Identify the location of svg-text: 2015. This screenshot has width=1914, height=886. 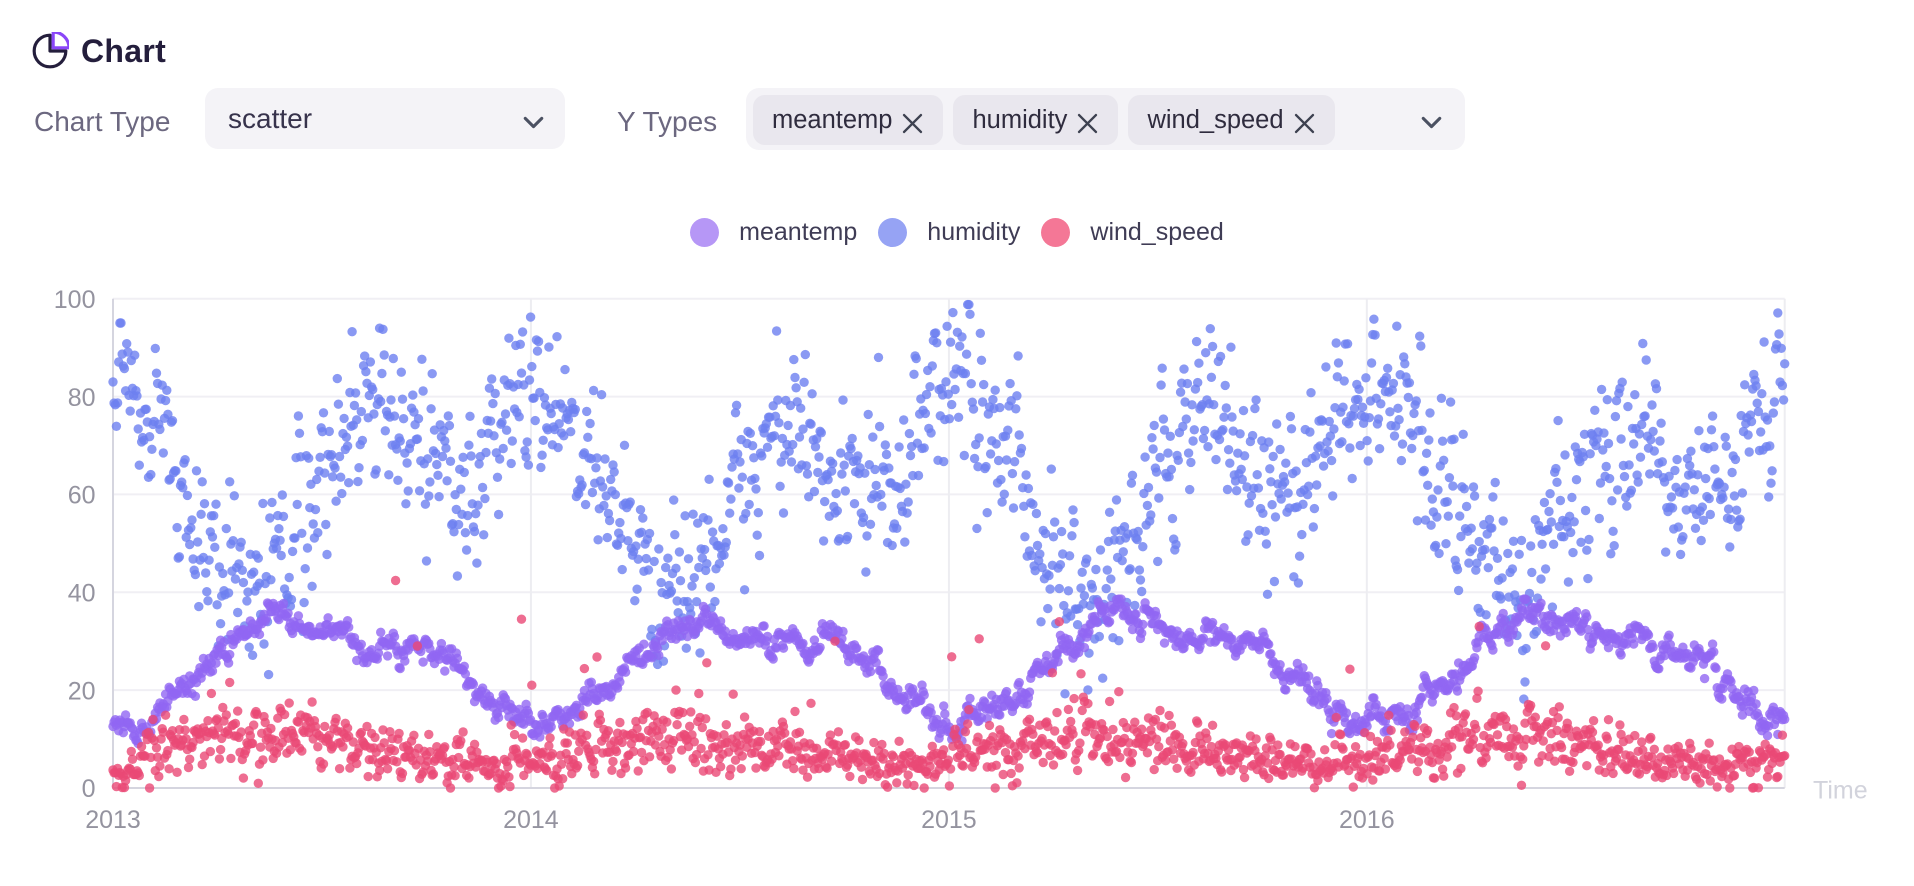
(949, 820).